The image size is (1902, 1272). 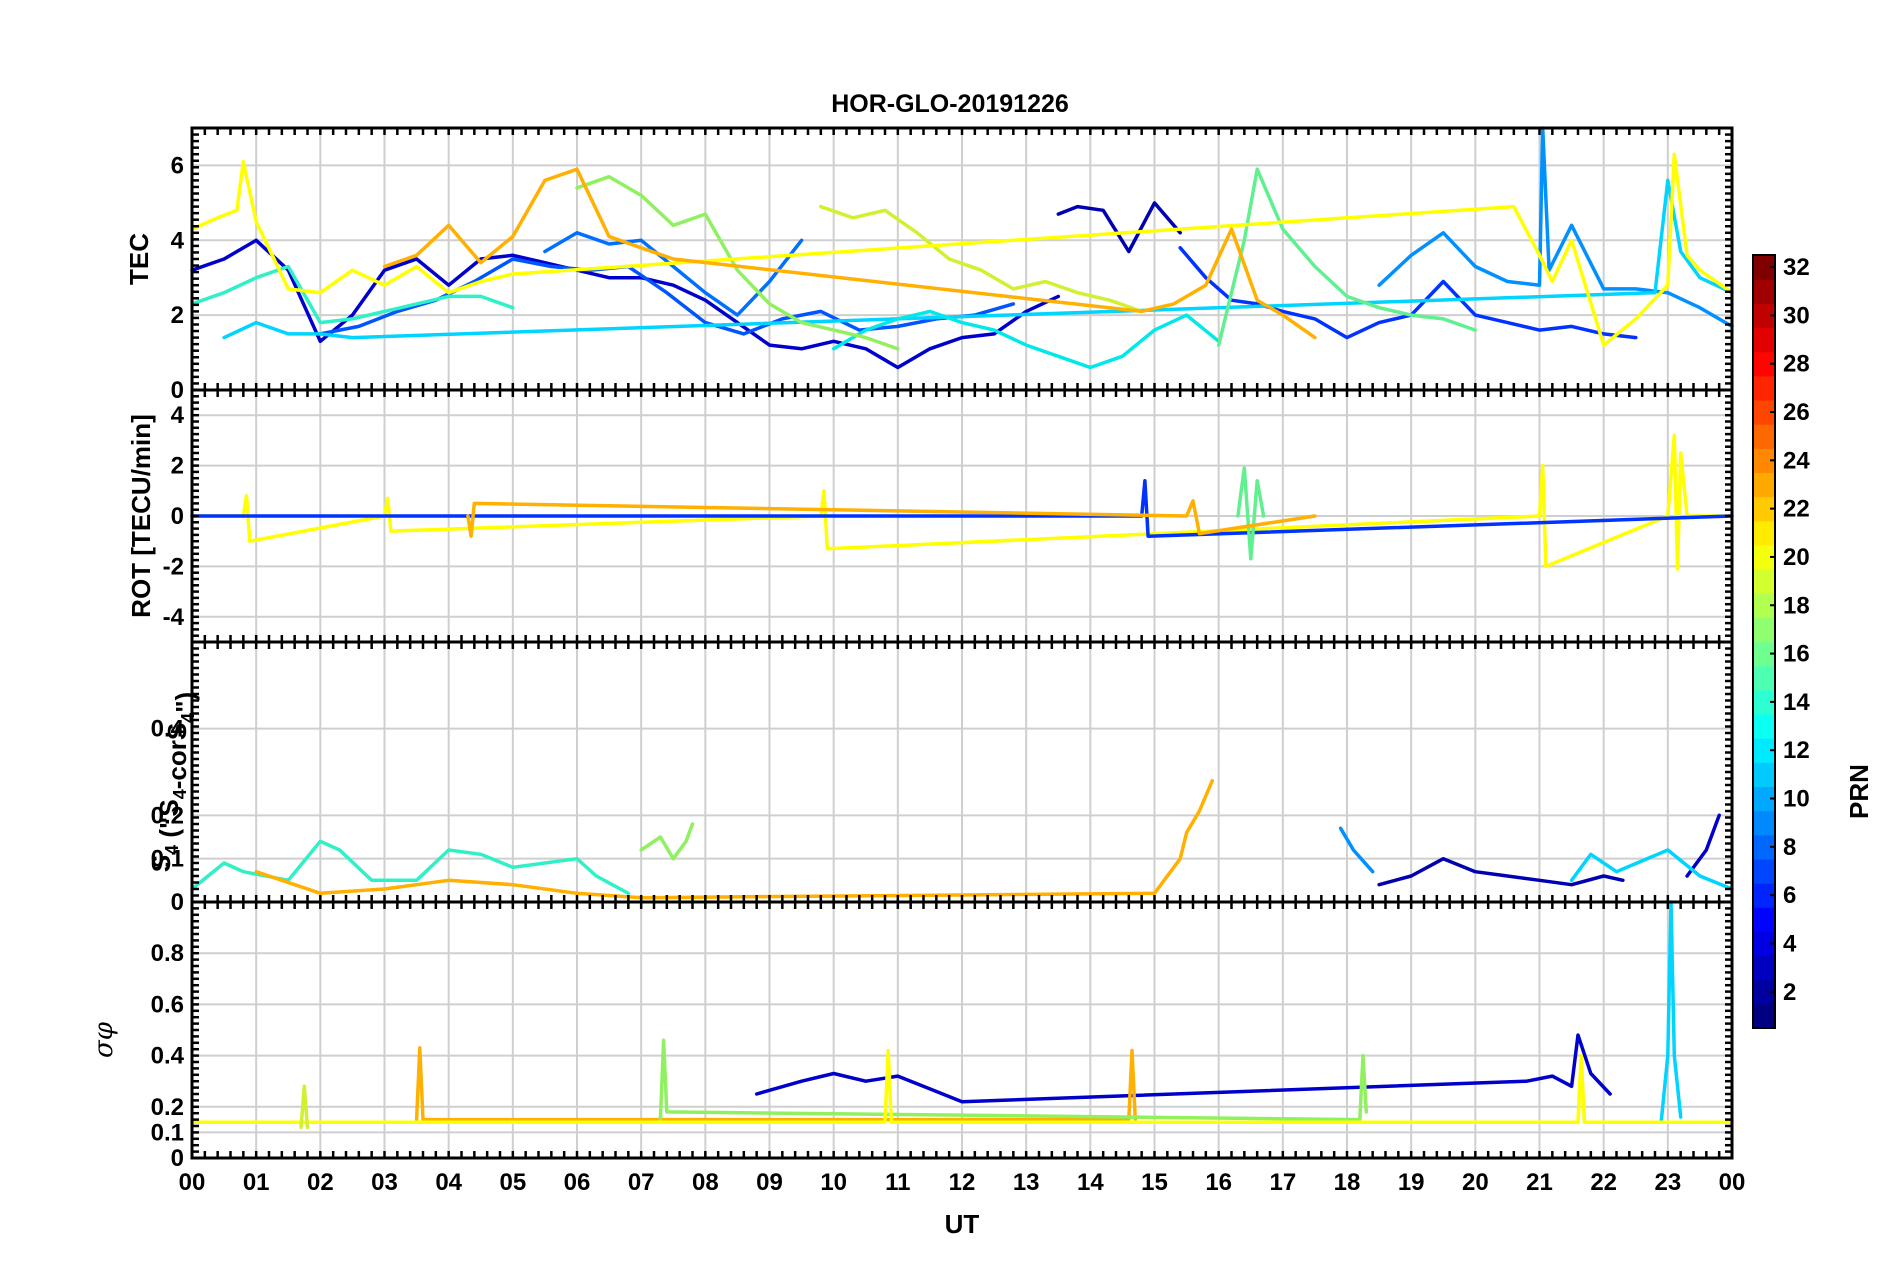 I want to click on x-tick-label: 19, so click(x=1411, y=1182).